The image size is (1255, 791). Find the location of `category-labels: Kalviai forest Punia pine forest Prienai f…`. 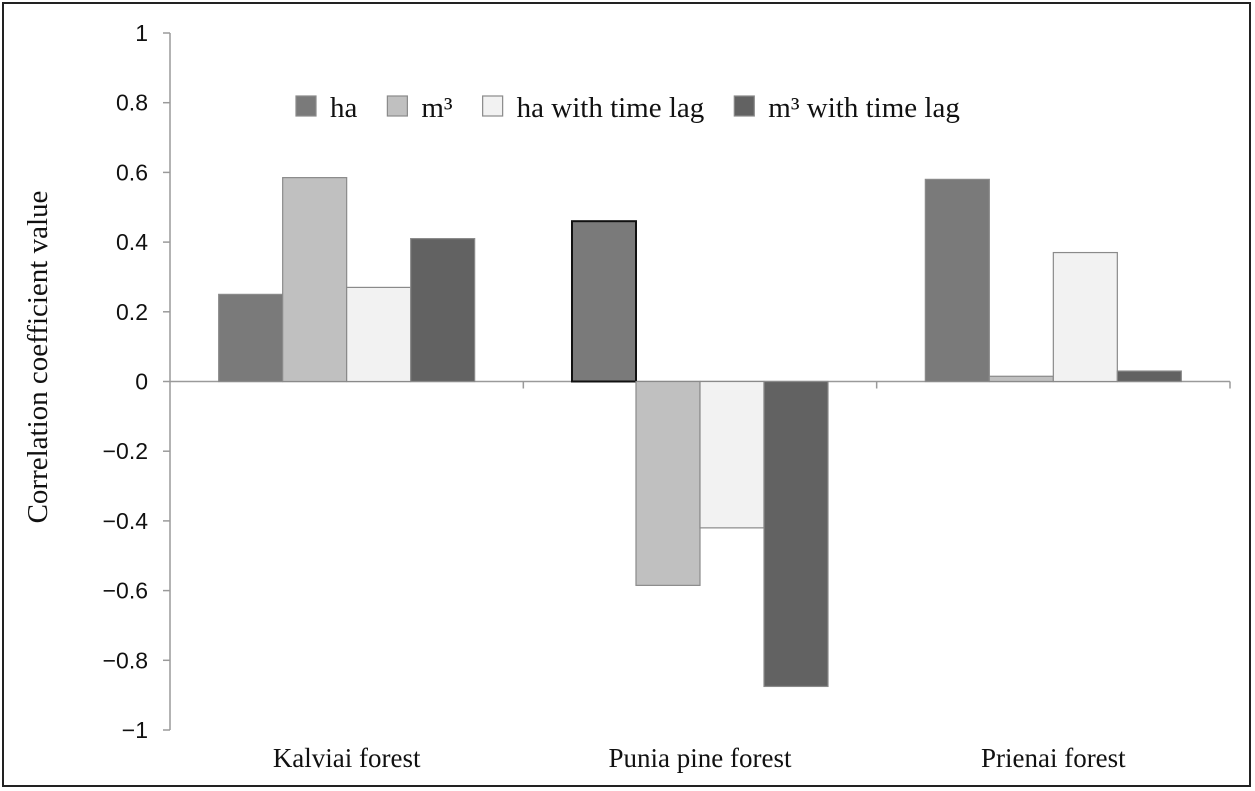

category-labels: Kalviai forest Punia pine forest Prienai f… is located at coordinates (699, 758).